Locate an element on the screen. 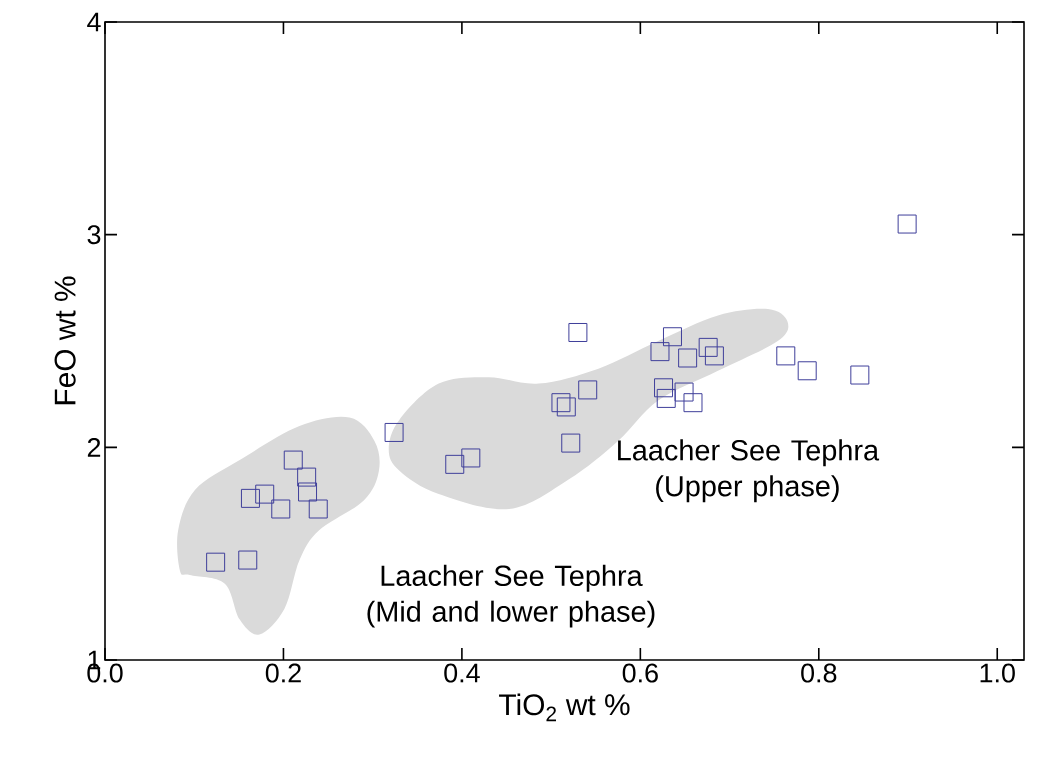 This screenshot has width=1047, height=784. x-axis-title: TiO$_{2}$ wt % is located at coordinates (564, 707).